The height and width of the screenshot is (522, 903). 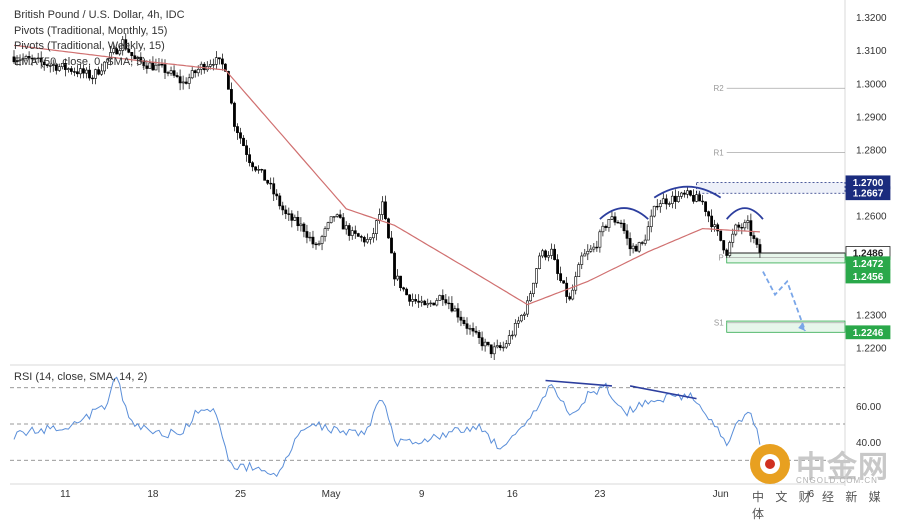 I want to click on price-label-box, so click(x=868, y=332).